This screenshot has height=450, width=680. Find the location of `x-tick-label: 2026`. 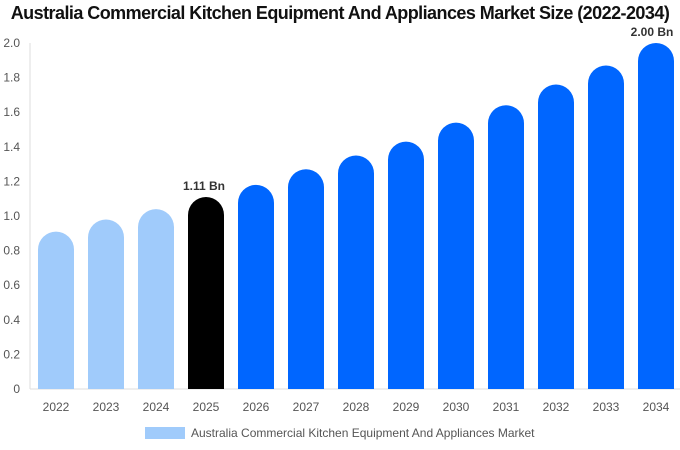

x-tick-label: 2026 is located at coordinates (256, 407).